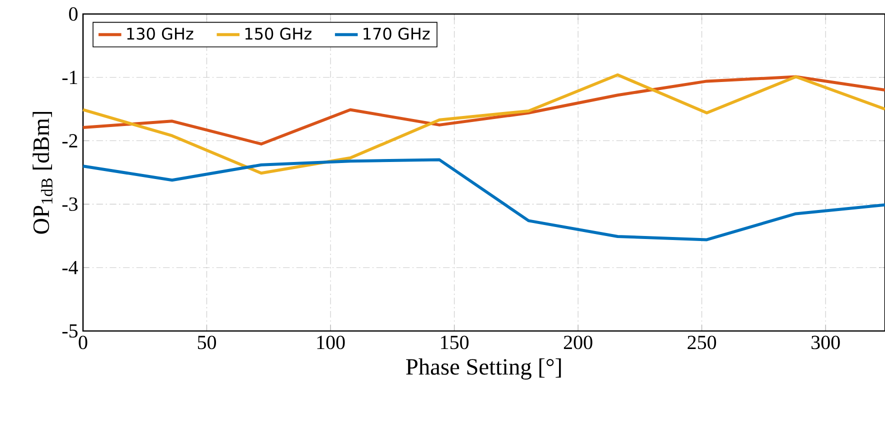 The image size is (885, 428). What do you see at coordinates (70, 331) in the screenshot?
I see `y-tick-label: -5` at bounding box center [70, 331].